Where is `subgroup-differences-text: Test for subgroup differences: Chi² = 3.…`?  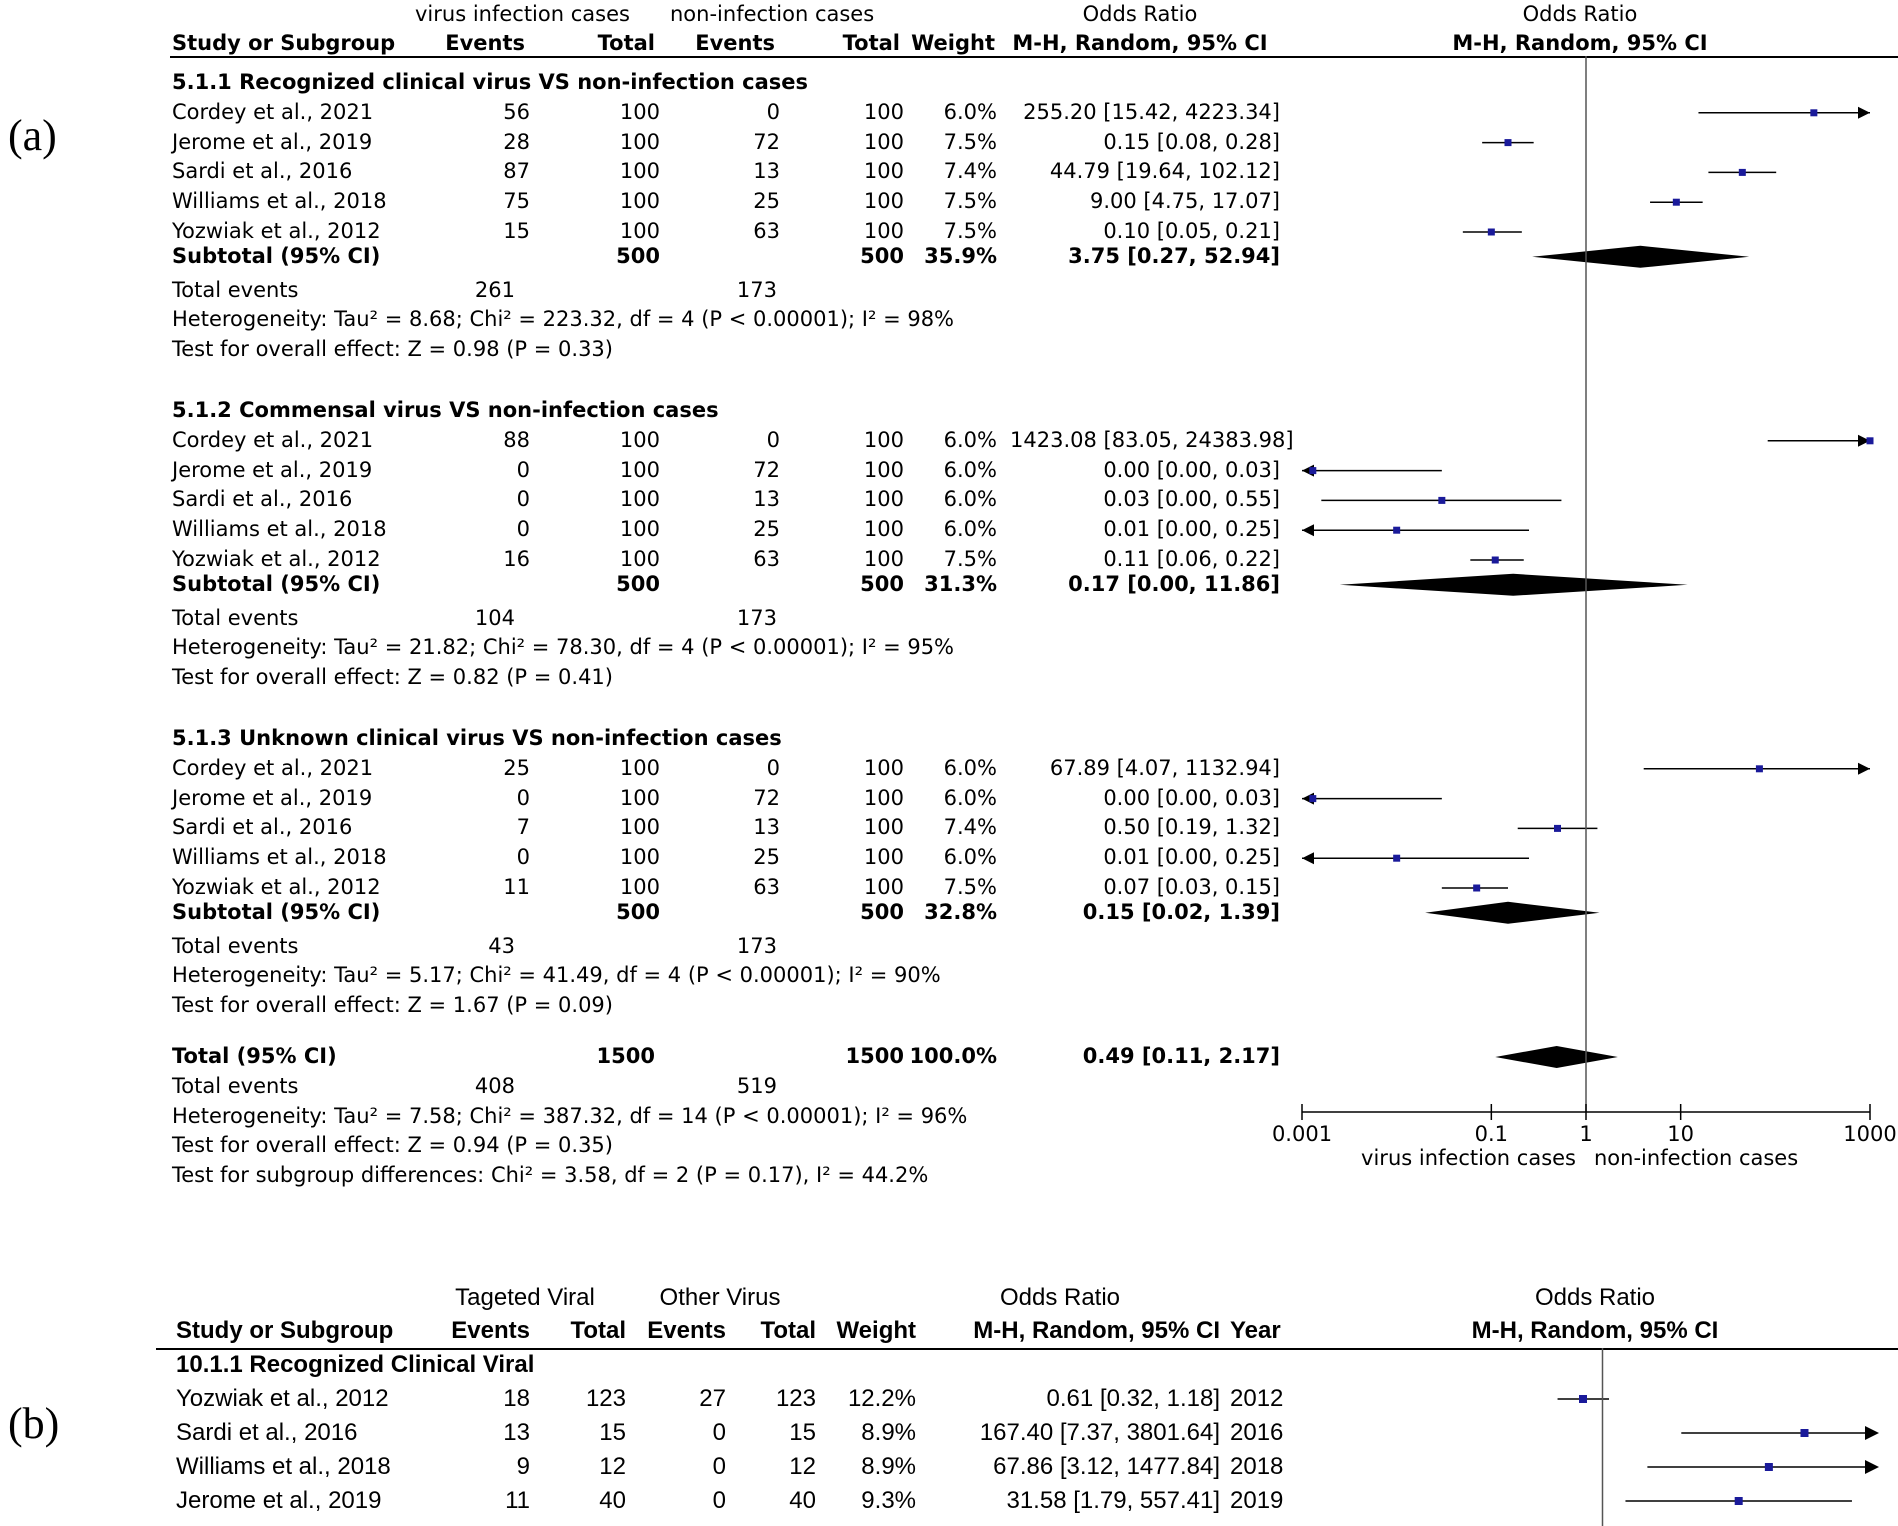 subgroup-differences-text: Test for subgroup differences: Chi² = 3.… is located at coordinates (550, 1175).